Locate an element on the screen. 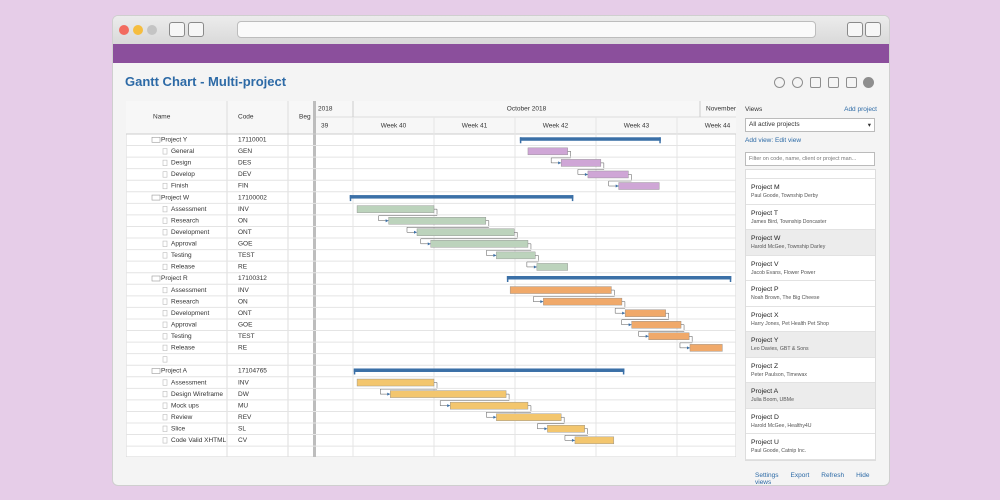  tabs-button is located at coordinates (855, 29).